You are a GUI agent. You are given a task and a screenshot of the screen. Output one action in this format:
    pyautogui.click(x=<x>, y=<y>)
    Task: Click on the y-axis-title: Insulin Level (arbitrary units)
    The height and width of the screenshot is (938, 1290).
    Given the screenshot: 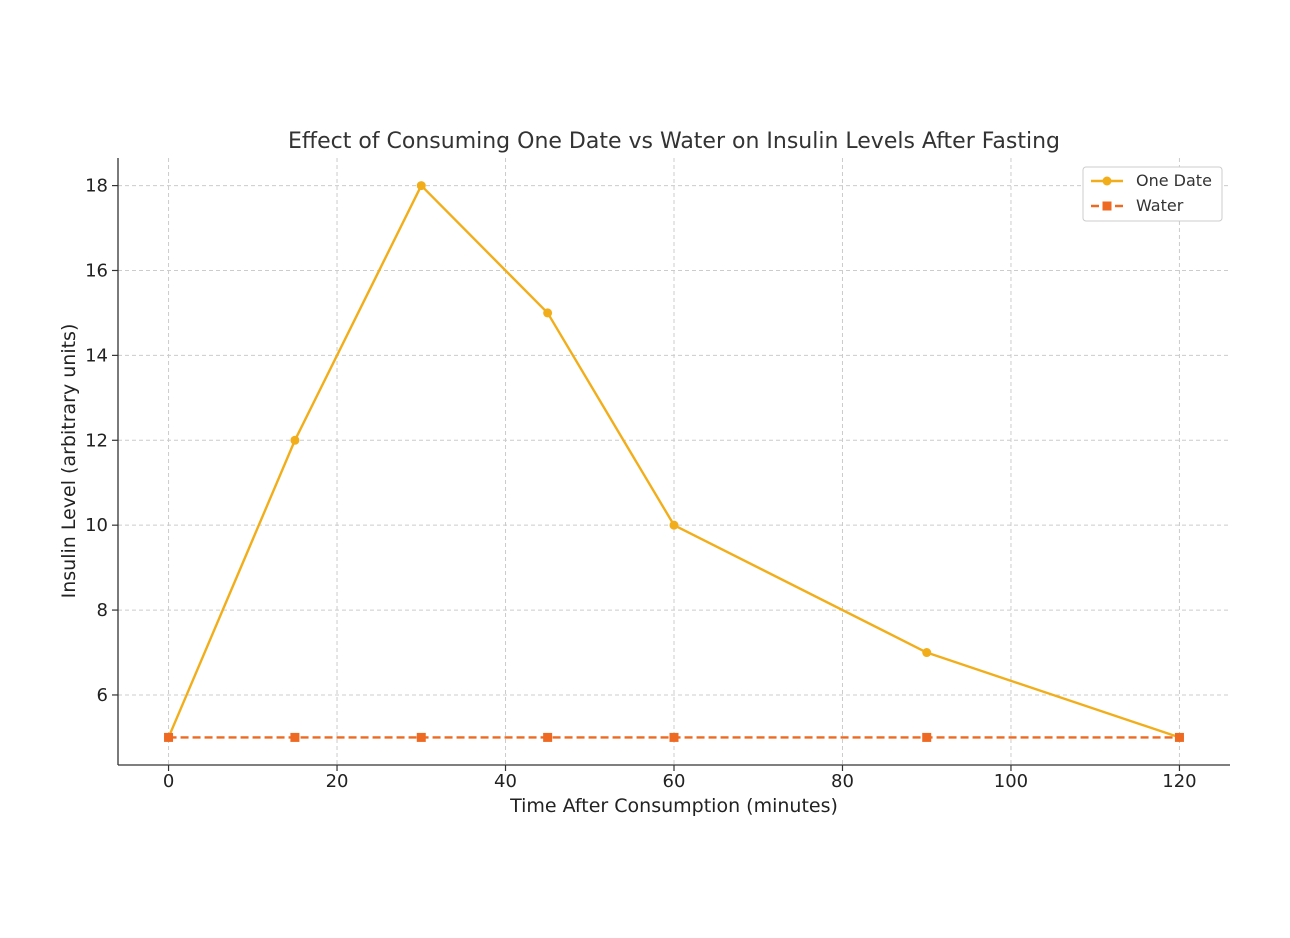 What is the action you would take?
    pyautogui.click(x=69, y=461)
    